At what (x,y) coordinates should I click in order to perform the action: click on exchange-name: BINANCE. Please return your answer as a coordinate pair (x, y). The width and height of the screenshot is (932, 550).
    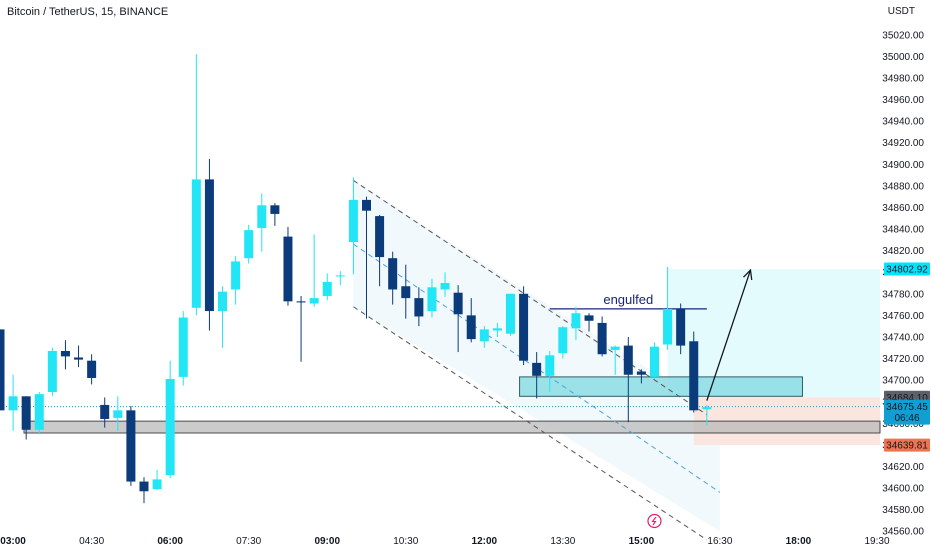
    Looking at the image, I should click on (144, 12).